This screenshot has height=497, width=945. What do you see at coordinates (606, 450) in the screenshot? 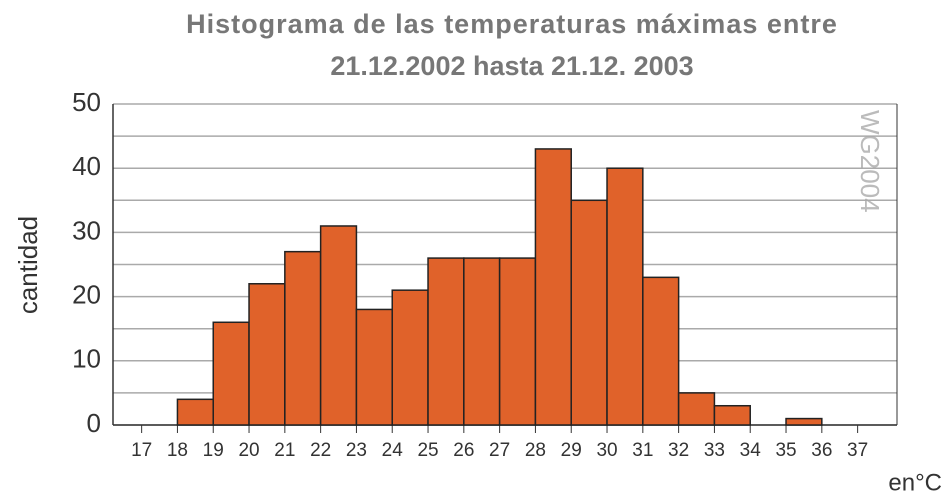
I see `x-tick-label: 30` at bounding box center [606, 450].